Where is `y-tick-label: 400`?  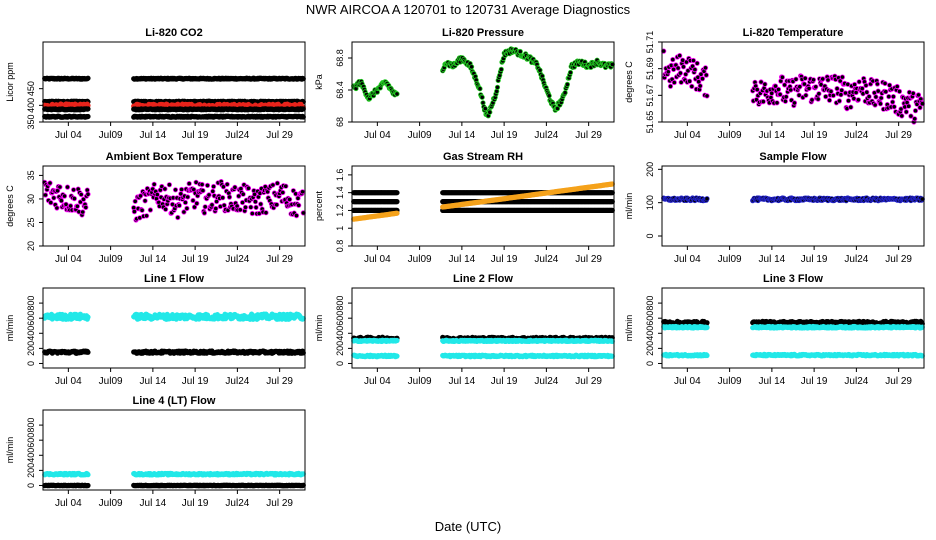
y-tick-label: 400 is located at coordinates (31, 105).